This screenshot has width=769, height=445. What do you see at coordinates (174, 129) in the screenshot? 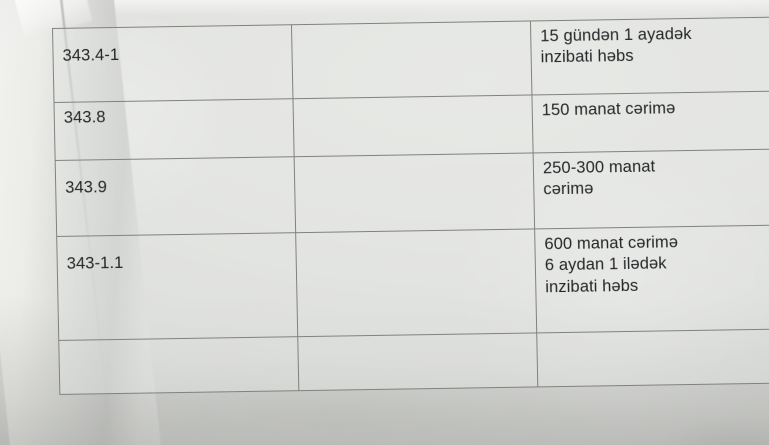
I see `cell-article-code: 343.8` at bounding box center [174, 129].